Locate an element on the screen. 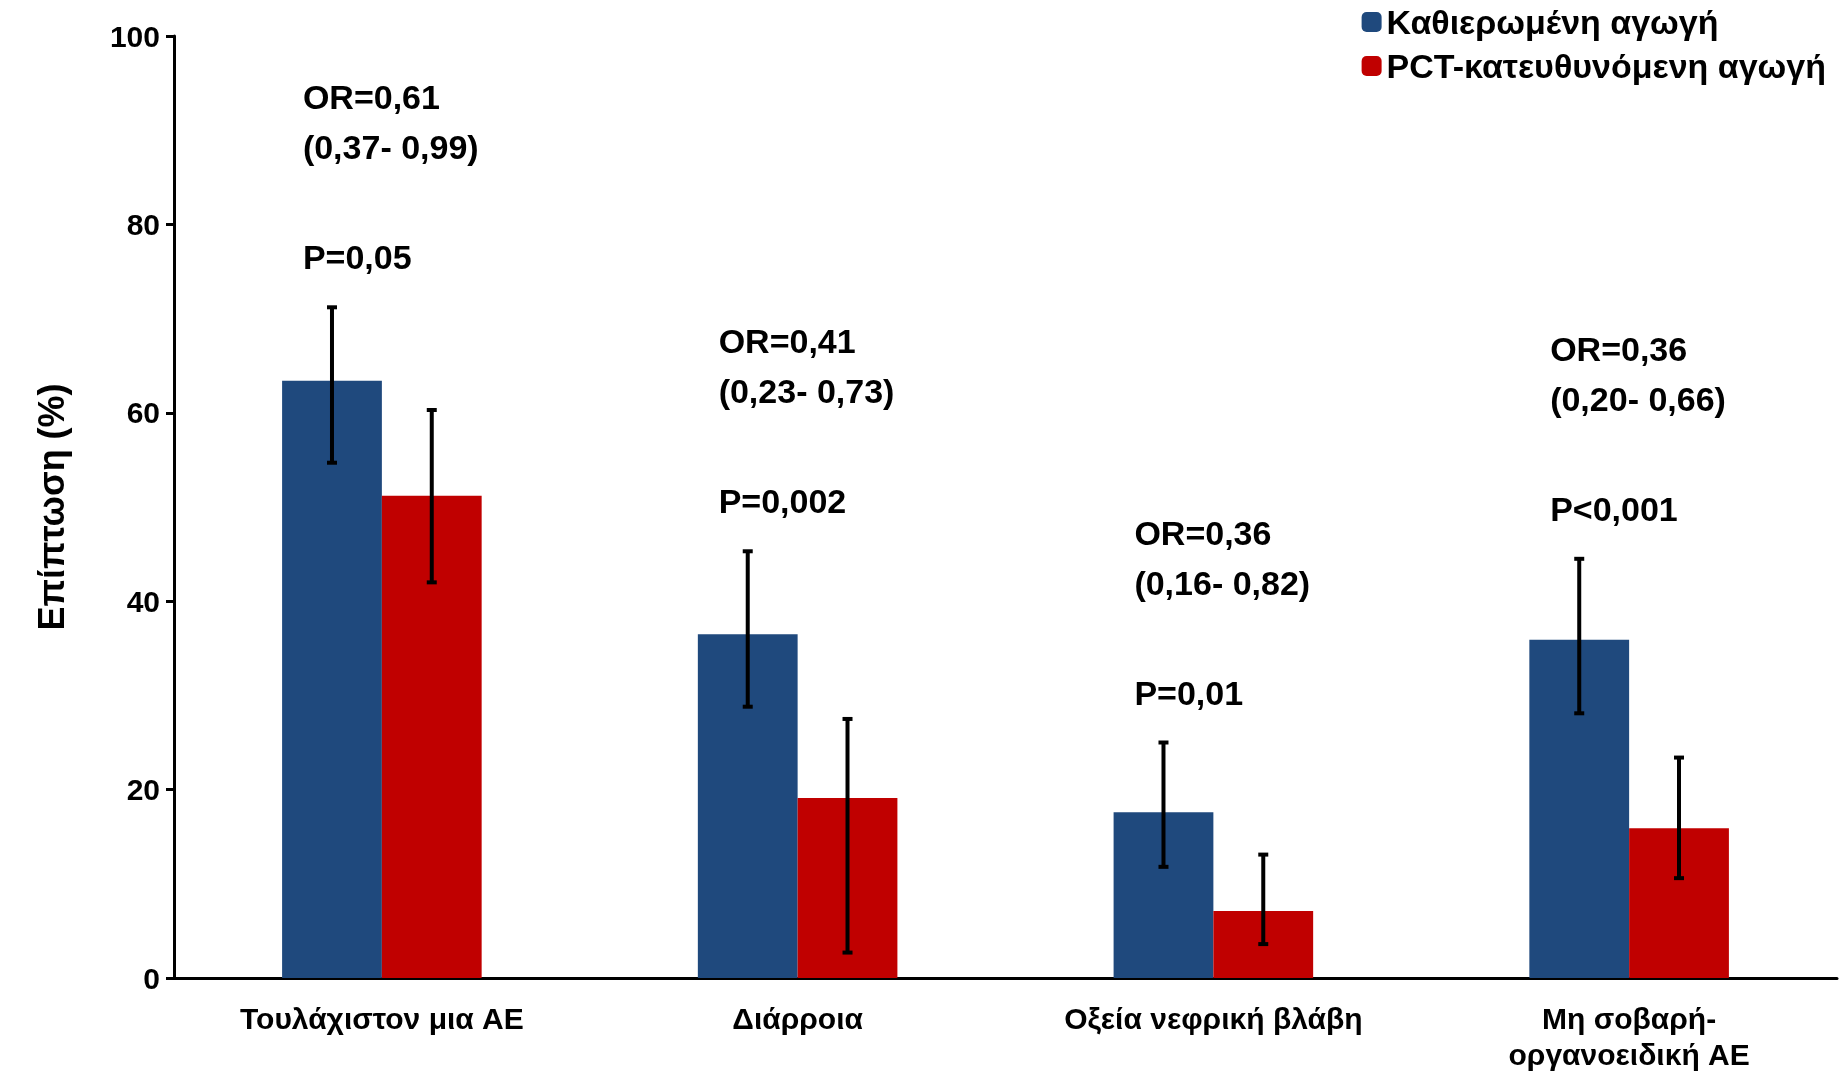 The image size is (1839, 1086). annotation: OR=0,61 (0,37- 0,99) is located at coordinates (390, 122).